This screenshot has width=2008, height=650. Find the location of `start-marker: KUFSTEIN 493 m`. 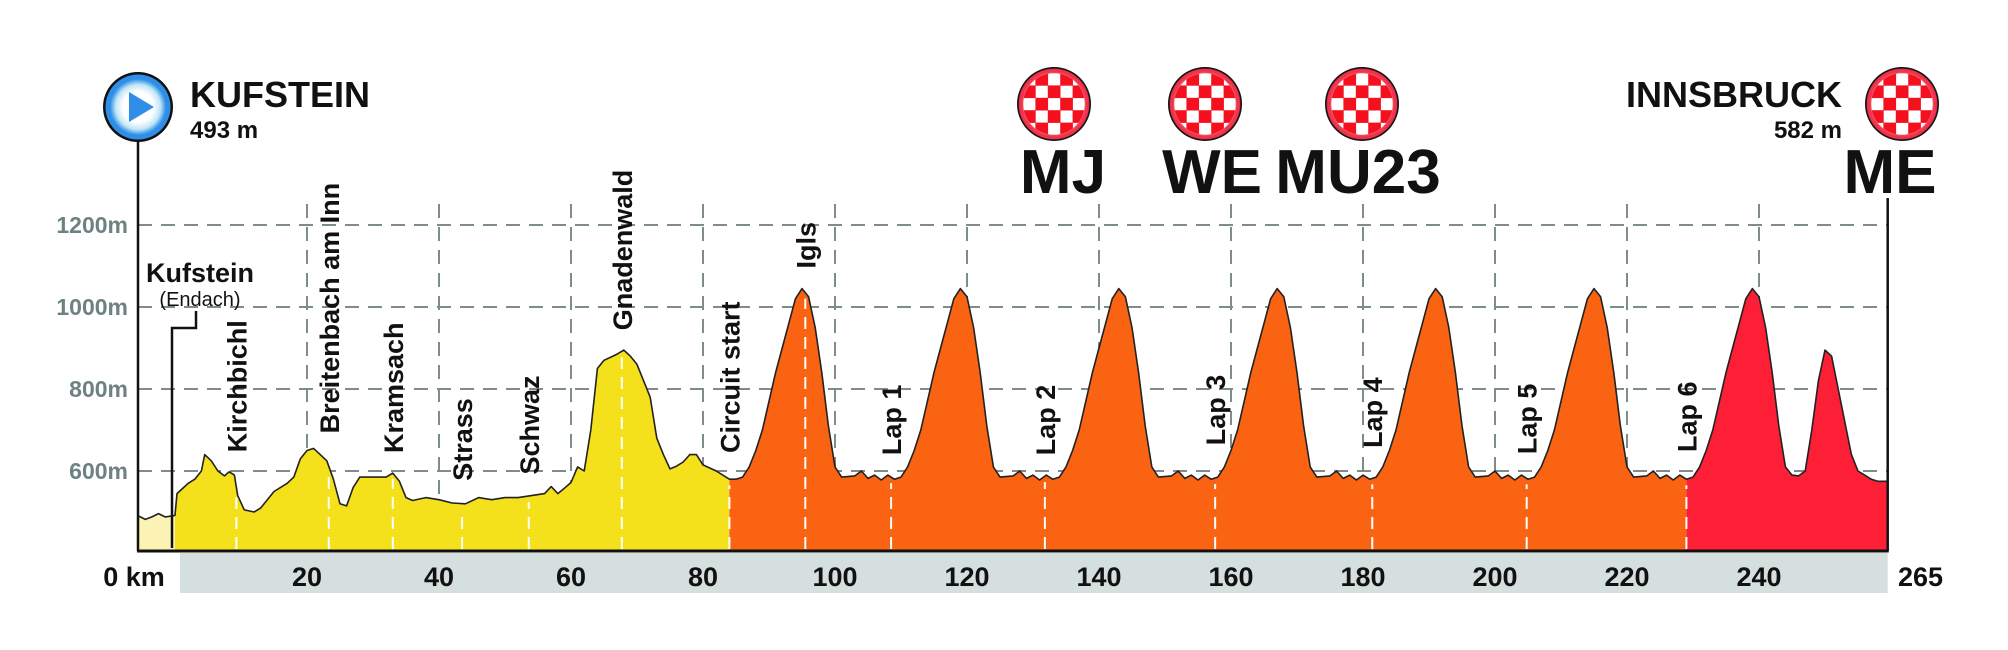

start-marker: KUFSTEIN 493 m is located at coordinates (236, 311).